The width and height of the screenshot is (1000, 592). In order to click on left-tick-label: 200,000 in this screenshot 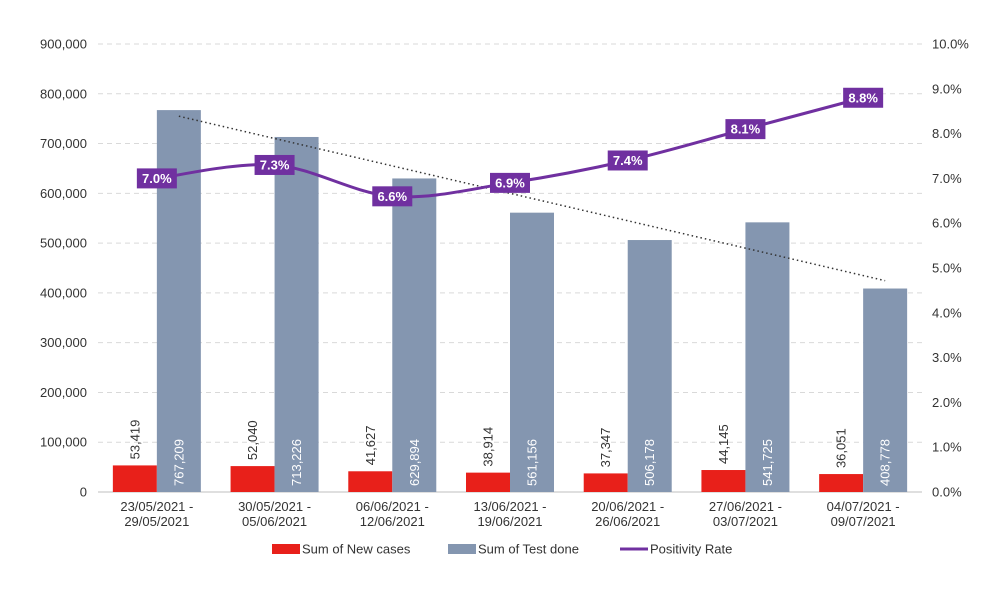, I will do `click(63, 392)`.